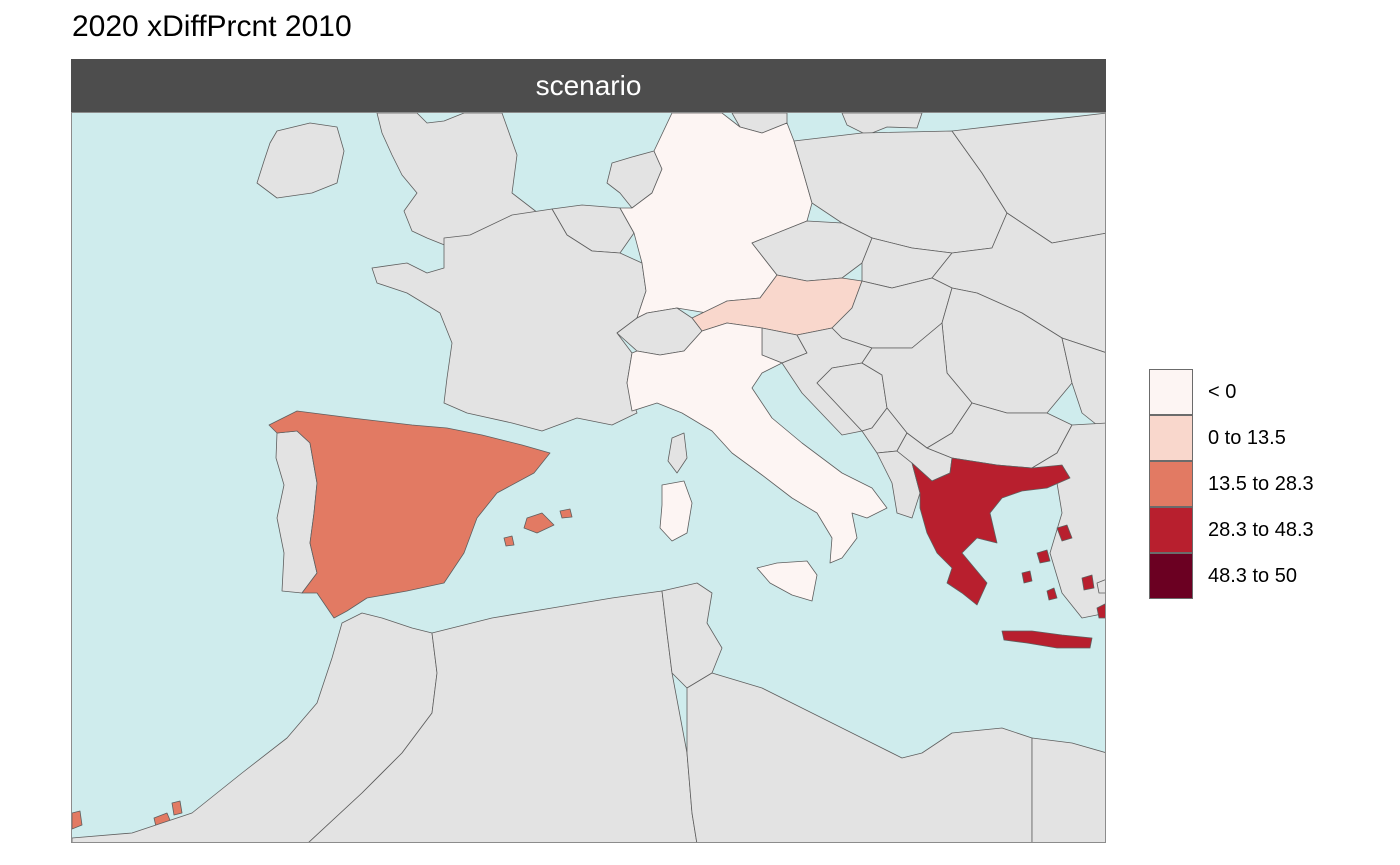  I want to click on ibiza, so click(509, 541).